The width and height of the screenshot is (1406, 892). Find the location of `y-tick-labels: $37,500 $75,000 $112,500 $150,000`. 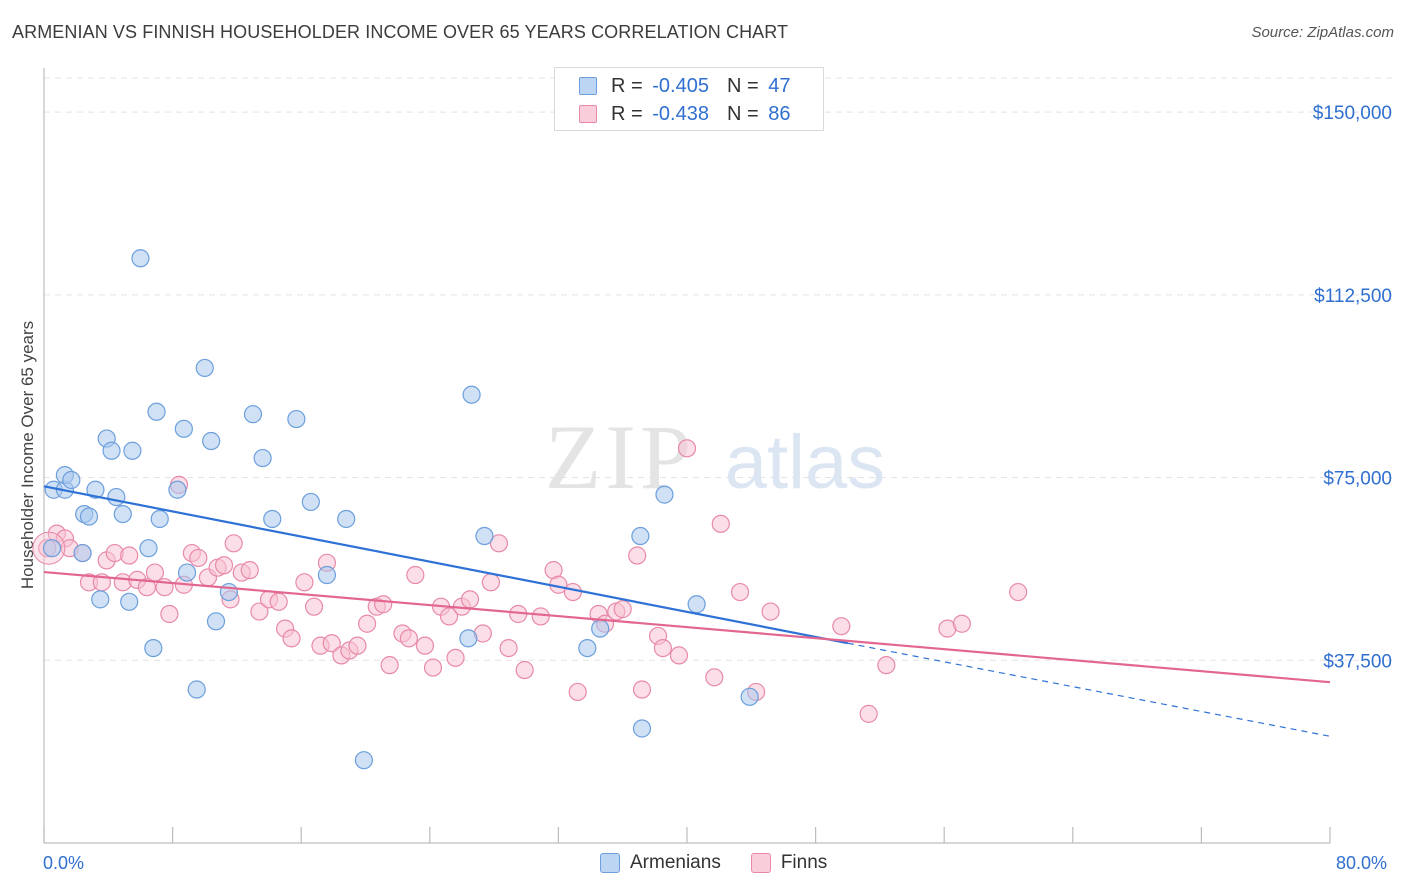

y-tick-labels: $37,500 $75,000 $112,500 $150,000 is located at coordinates (1352, 387).